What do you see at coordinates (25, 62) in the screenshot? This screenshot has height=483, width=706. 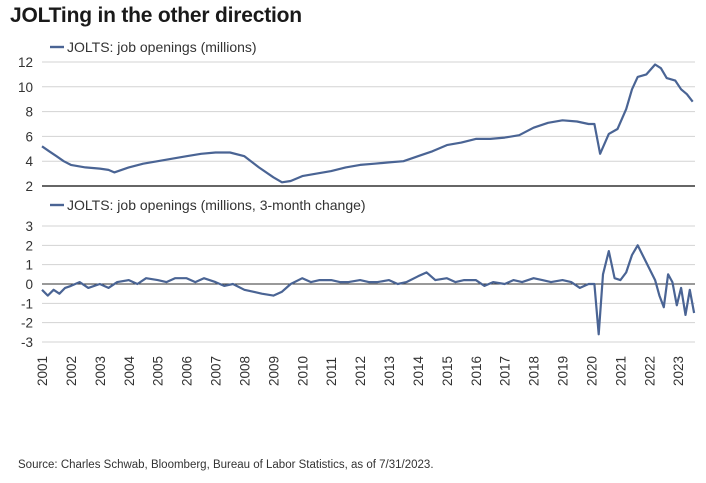 I see `y-tick-label: 12` at bounding box center [25, 62].